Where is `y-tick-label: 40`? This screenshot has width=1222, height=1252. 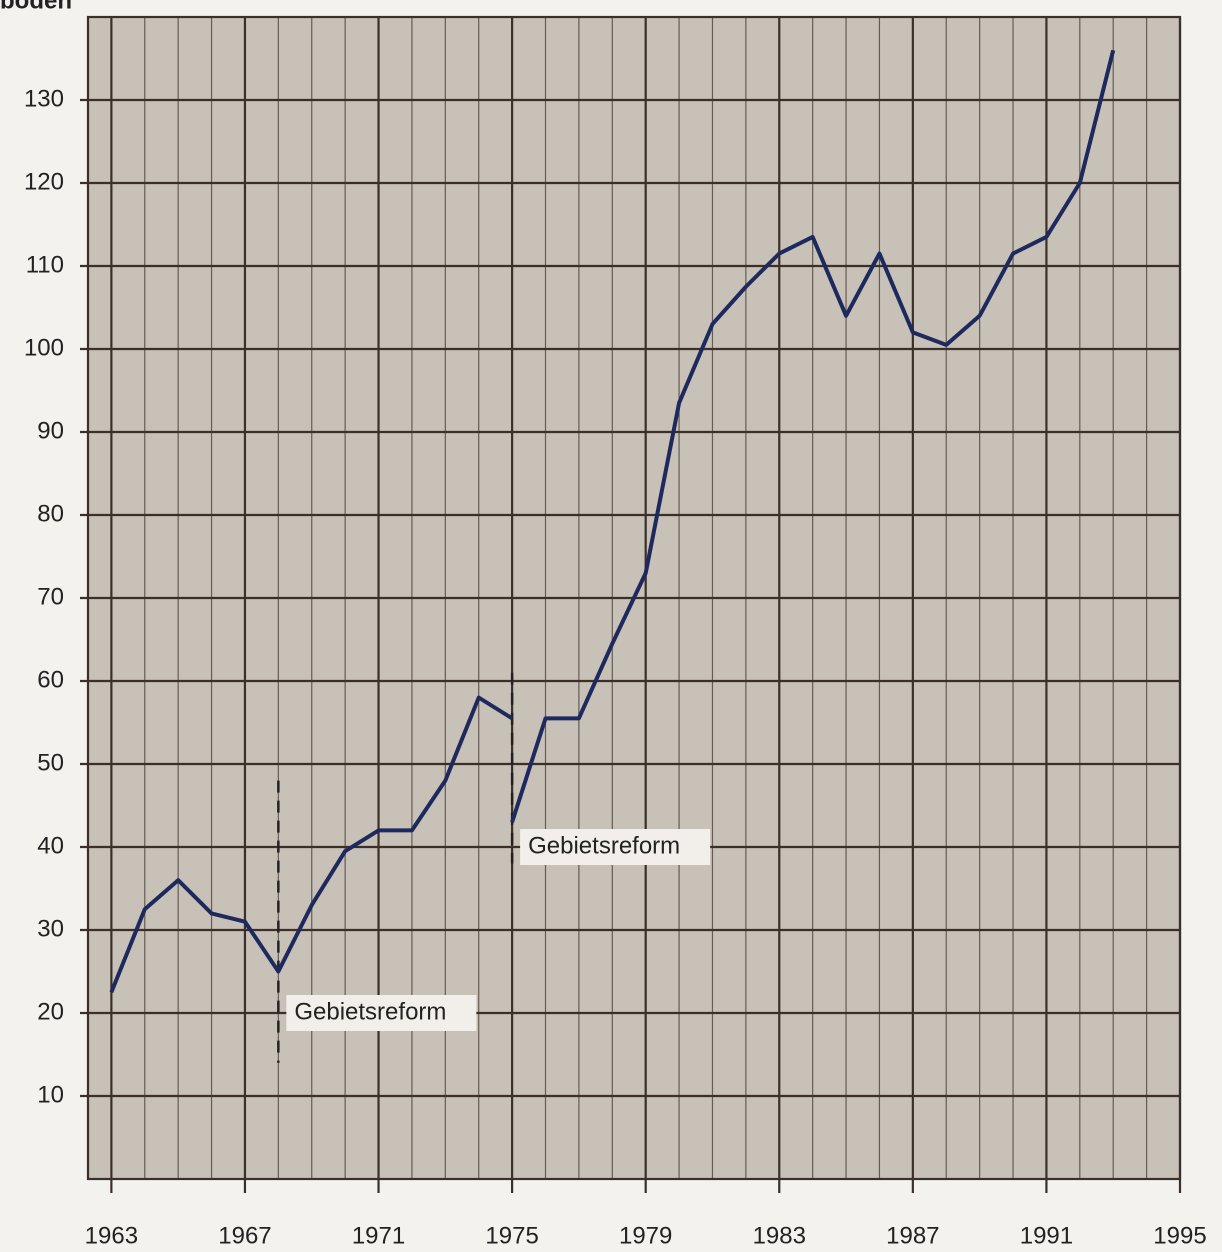
y-tick-label: 40 is located at coordinates (50, 845).